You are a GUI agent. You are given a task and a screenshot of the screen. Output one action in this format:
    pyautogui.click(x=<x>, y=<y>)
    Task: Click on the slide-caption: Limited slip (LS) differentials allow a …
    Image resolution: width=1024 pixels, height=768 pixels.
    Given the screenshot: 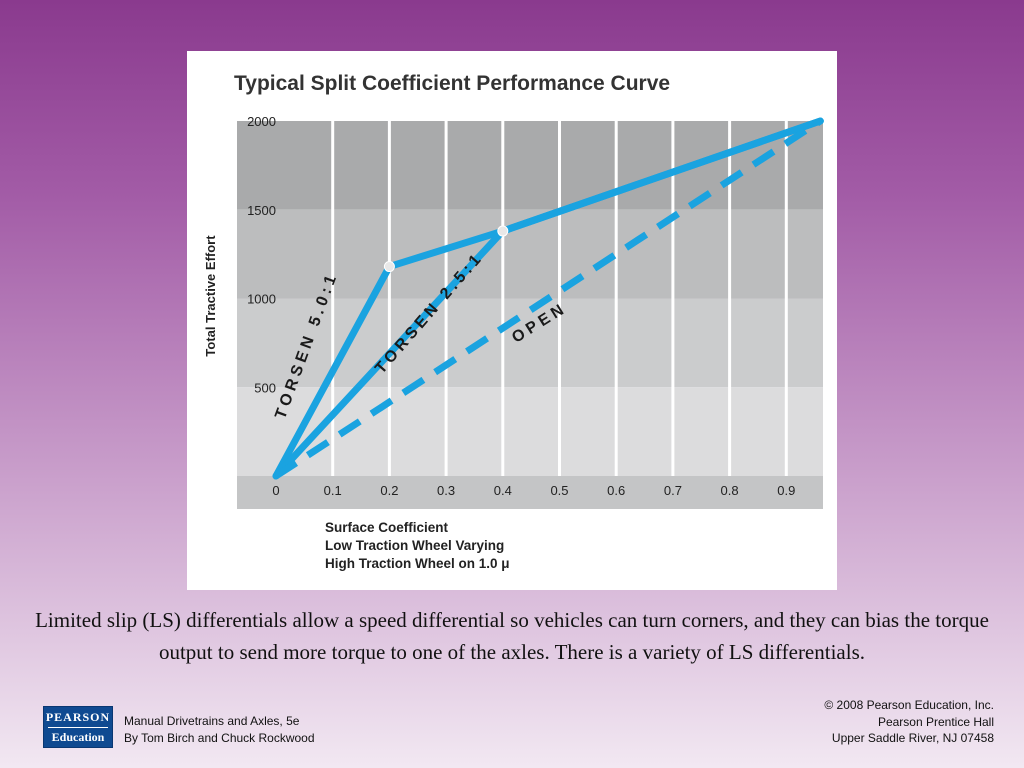 What is the action you would take?
    pyautogui.click(x=512, y=636)
    